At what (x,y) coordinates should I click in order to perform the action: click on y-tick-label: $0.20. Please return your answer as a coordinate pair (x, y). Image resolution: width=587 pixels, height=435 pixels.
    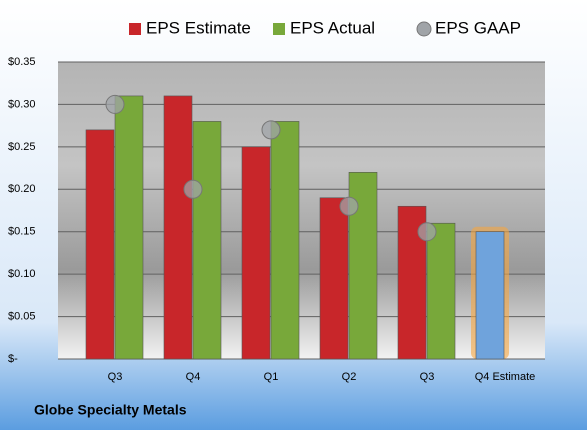
    Looking at the image, I should click on (22, 189).